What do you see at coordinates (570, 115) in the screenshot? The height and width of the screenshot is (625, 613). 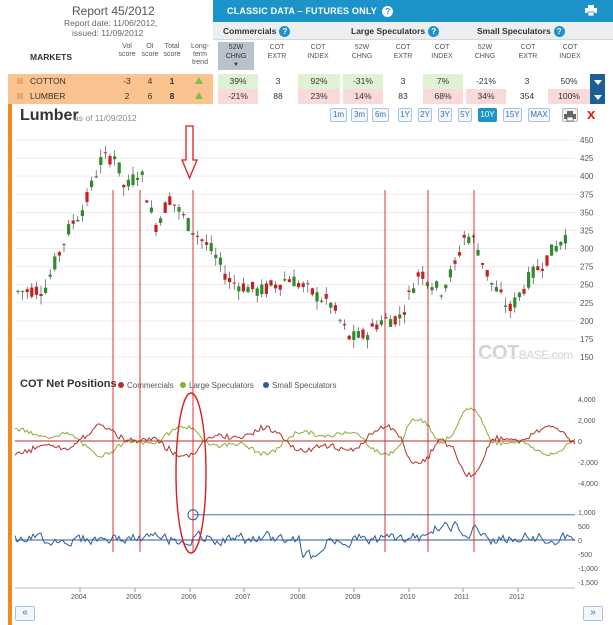 I see `print-chart-button` at bounding box center [570, 115].